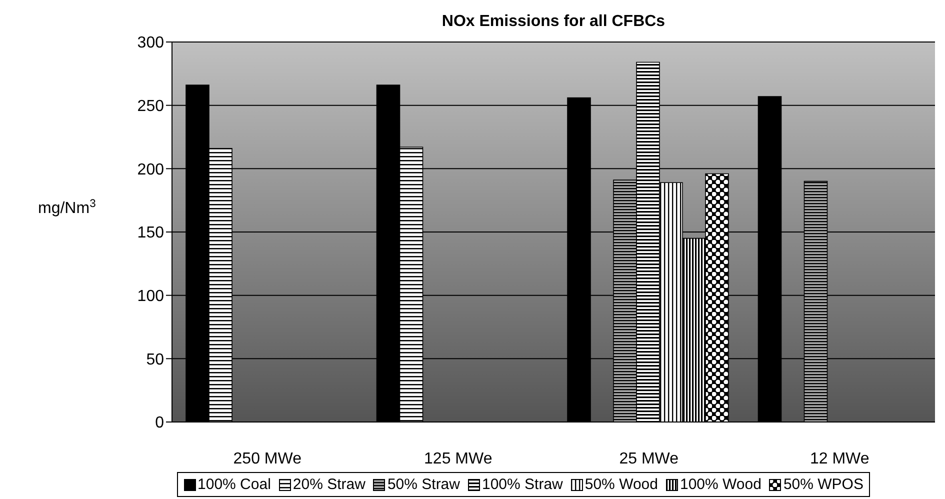 The height and width of the screenshot is (499, 945). Describe the element at coordinates (720, 484) in the screenshot. I see `legend-label: 100% Wood` at that location.